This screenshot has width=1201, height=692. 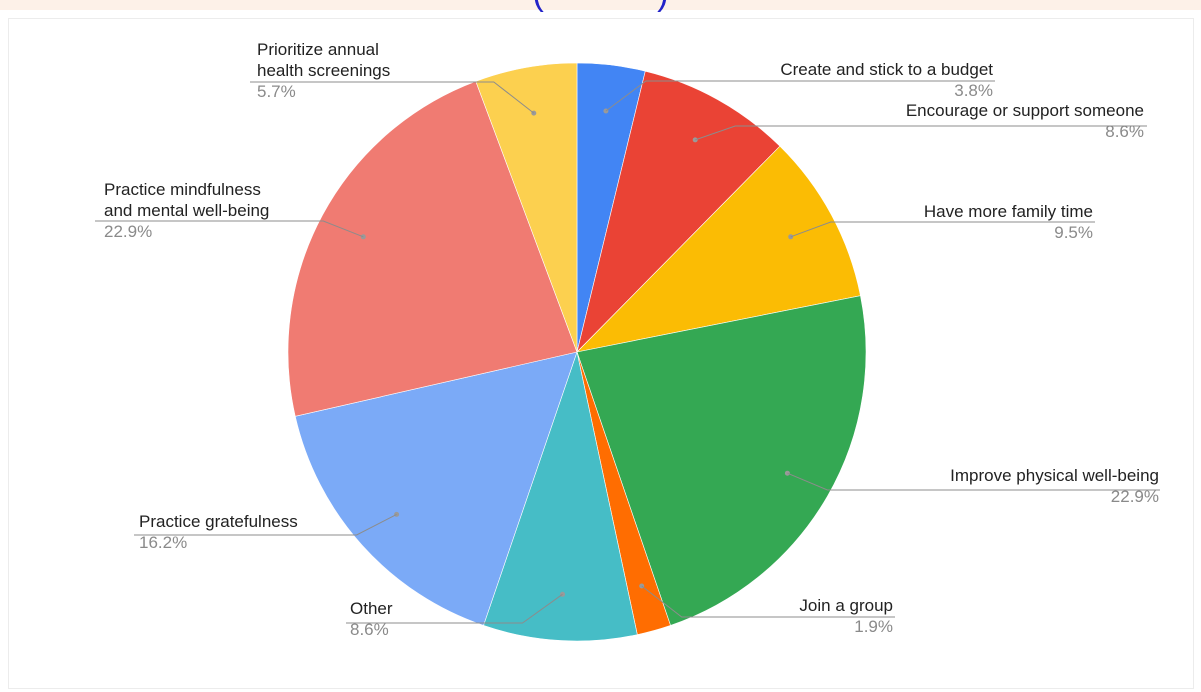 I want to click on top-strip: ( ), so click(x=600, y=5).